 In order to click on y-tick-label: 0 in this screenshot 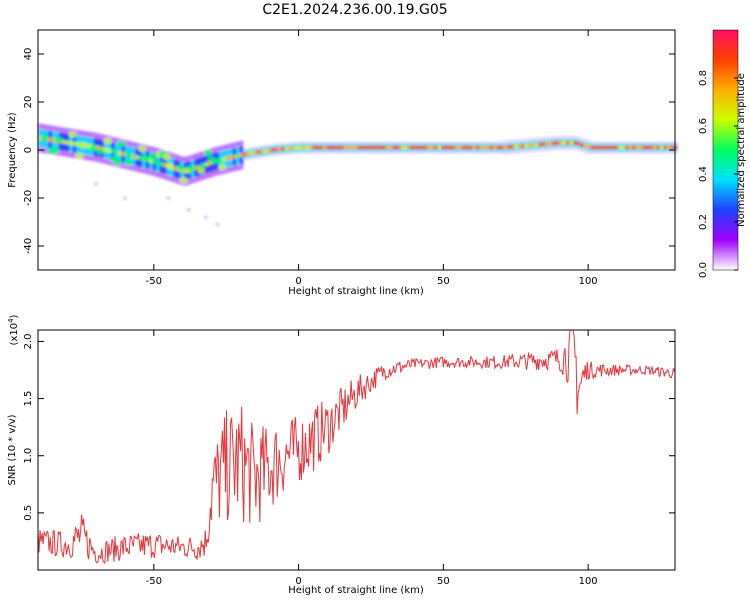, I will do `click(28, 150)`.